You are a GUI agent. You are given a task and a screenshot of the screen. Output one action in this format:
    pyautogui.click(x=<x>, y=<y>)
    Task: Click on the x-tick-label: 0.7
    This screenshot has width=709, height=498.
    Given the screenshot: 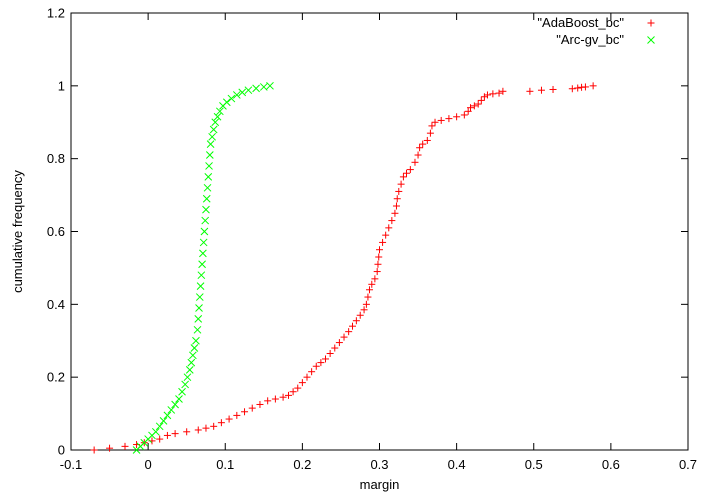 What is the action you would take?
    pyautogui.click(x=688, y=464)
    